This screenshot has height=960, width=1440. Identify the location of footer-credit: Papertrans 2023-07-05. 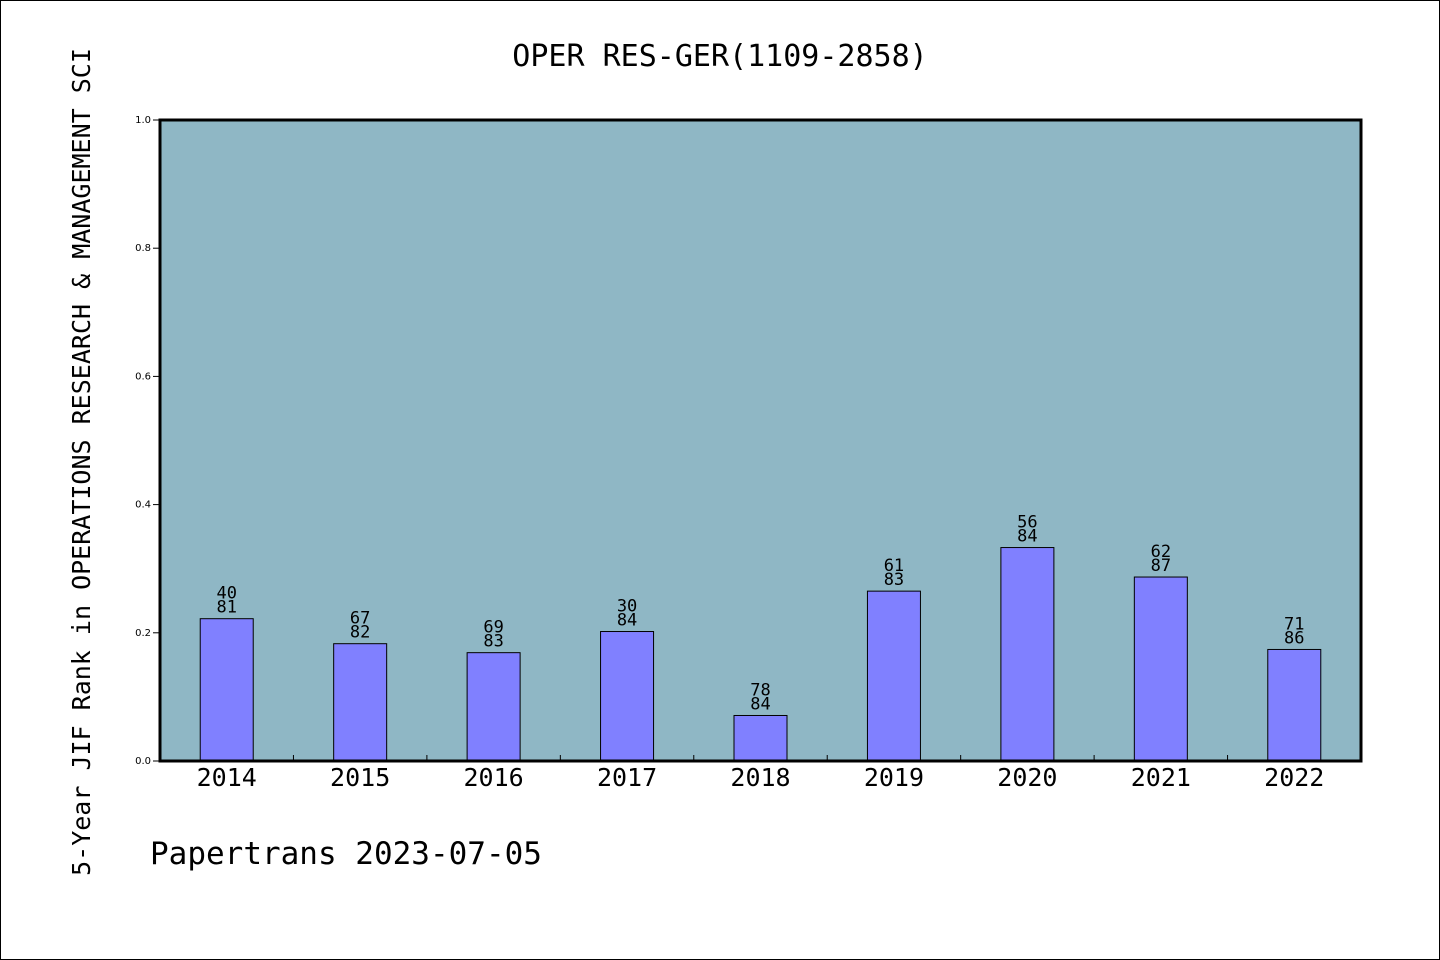
(346, 854).